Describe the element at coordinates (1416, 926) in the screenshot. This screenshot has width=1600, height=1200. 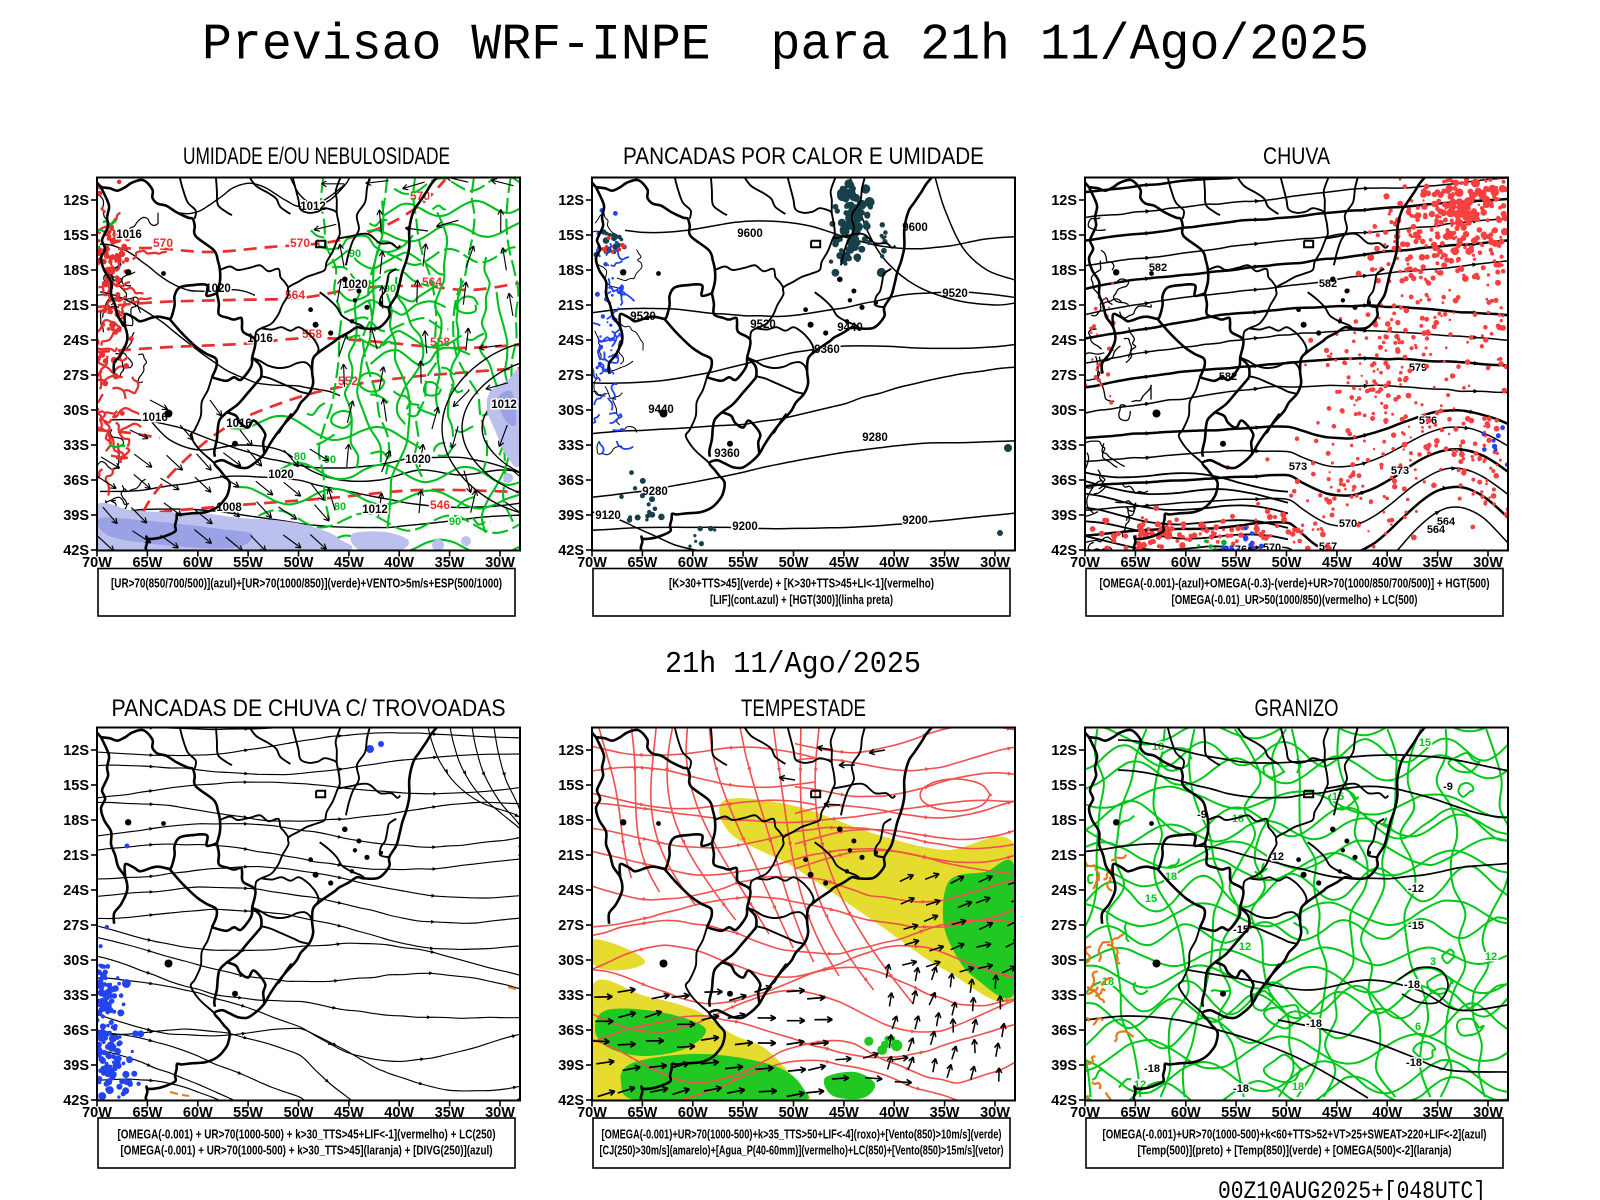
I see `svg-text: -15` at that location.